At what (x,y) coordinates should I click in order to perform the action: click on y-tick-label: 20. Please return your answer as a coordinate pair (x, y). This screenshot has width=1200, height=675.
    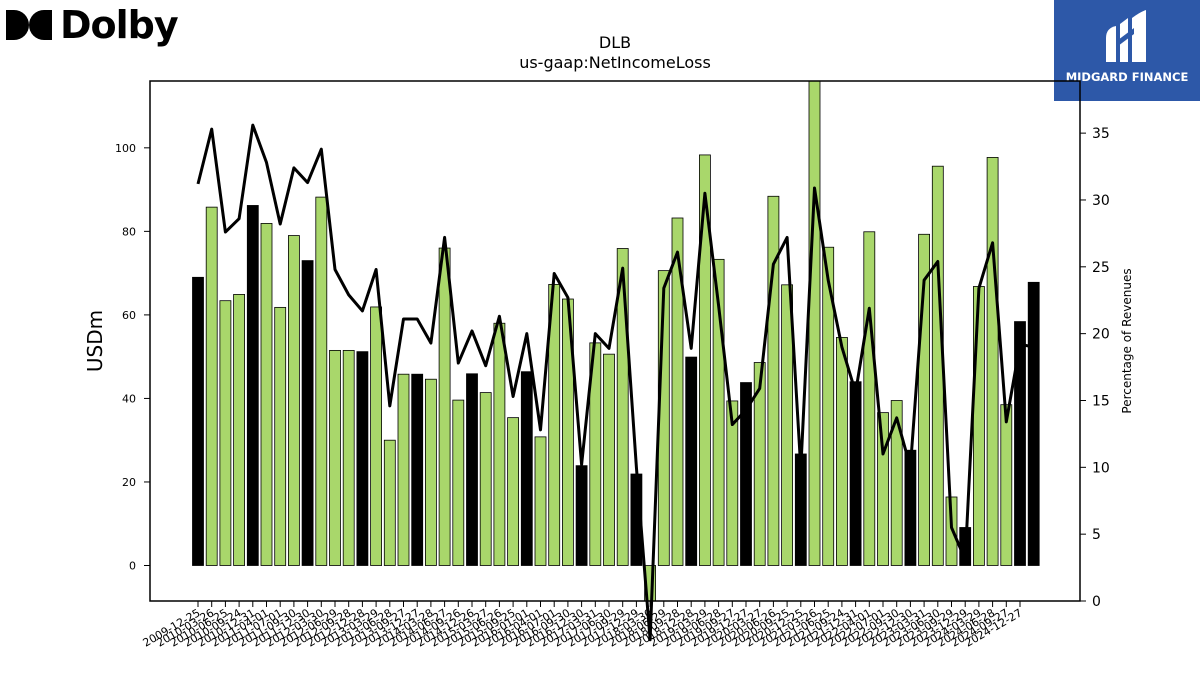
    Looking at the image, I should click on (129, 482).